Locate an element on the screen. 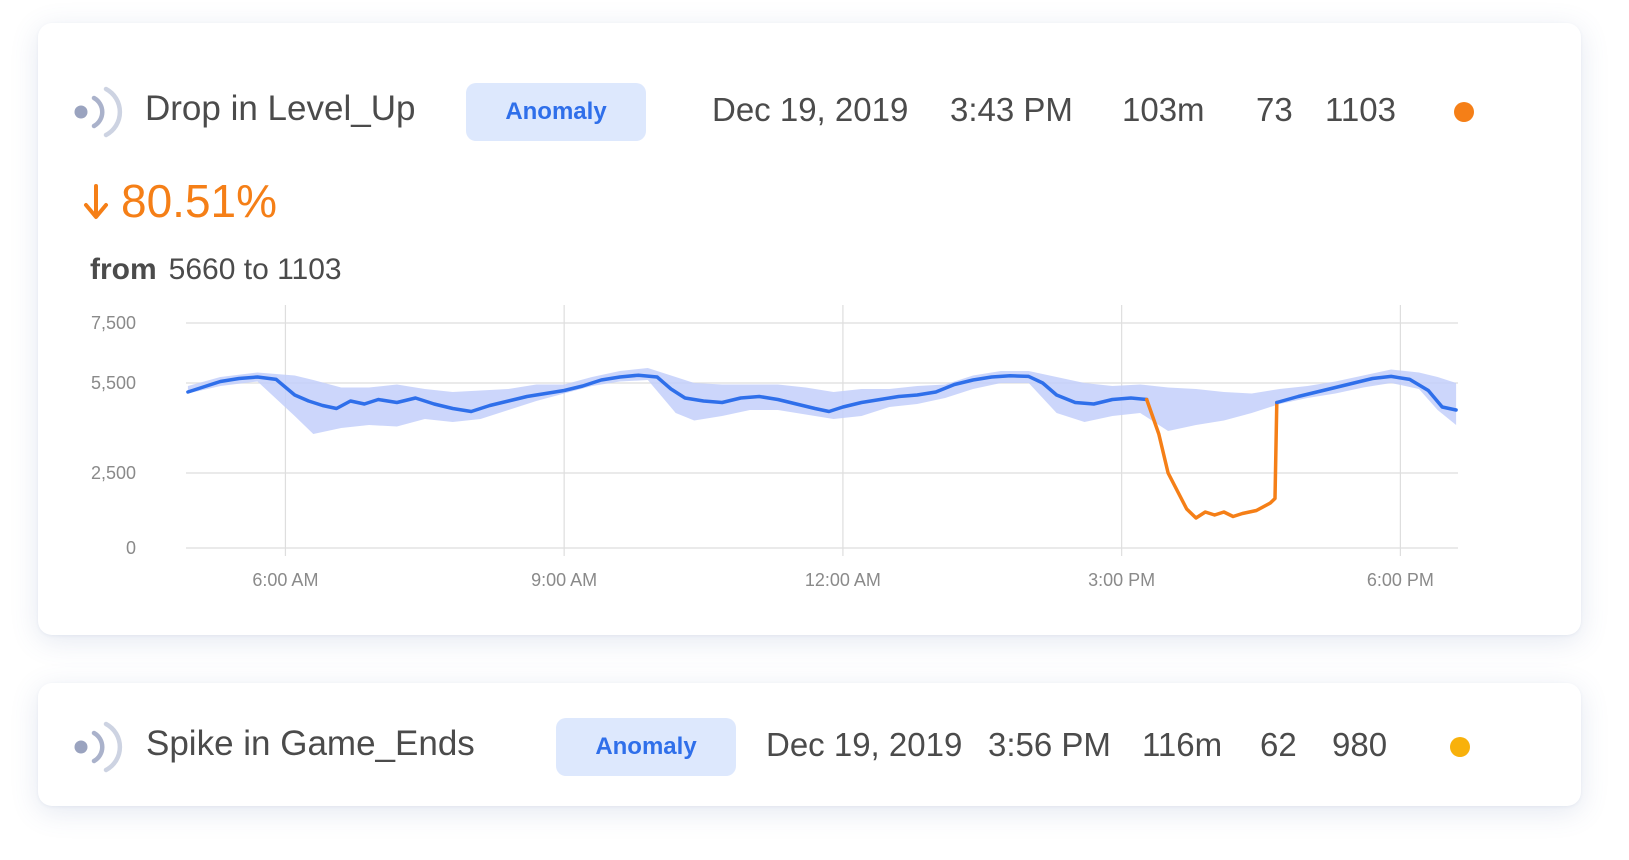  alert-title: Drop in Level_Up is located at coordinates (280, 108).